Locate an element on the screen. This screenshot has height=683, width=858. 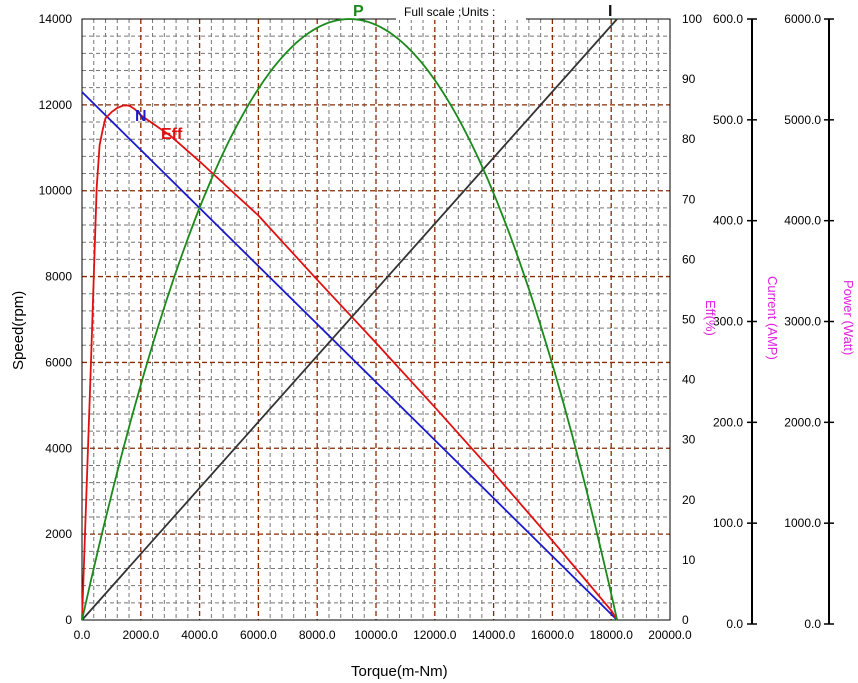
series-tag-p: P is located at coordinates (358, 11).